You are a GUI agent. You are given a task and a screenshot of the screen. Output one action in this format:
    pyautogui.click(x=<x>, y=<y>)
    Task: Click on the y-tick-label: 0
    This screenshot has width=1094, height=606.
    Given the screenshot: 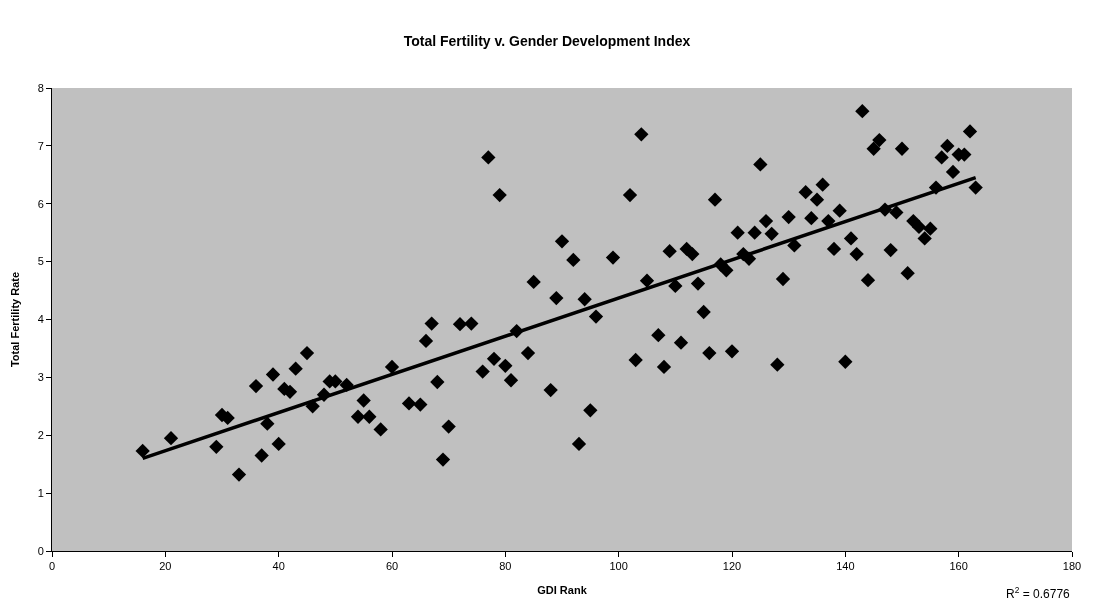 What is the action you would take?
    pyautogui.click(x=40, y=550)
    